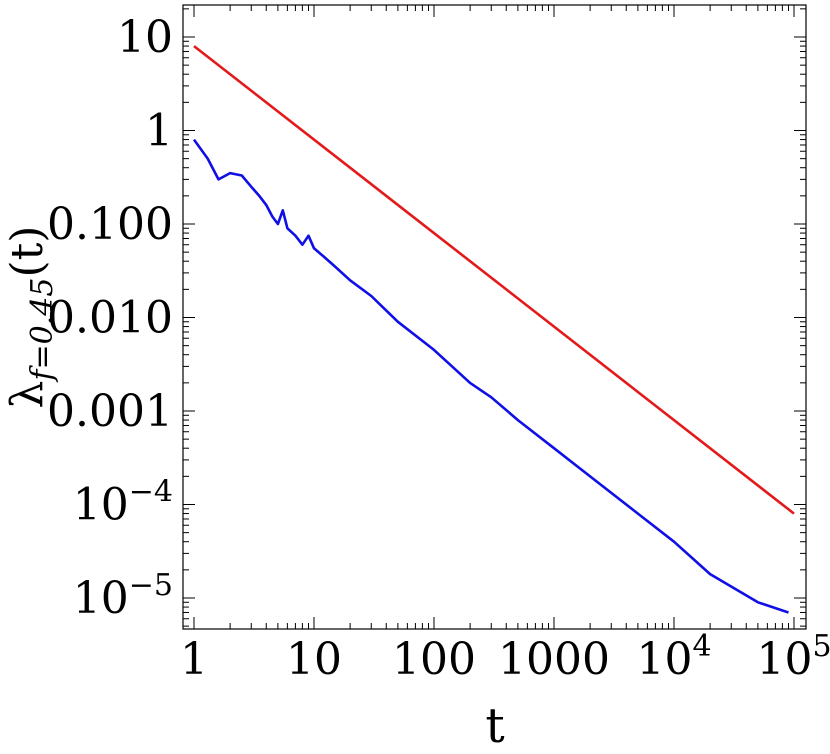  Describe the element at coordinates (123, 503) in the screenshot. I see `y-tick-label: 10⁻⁴` at that location.